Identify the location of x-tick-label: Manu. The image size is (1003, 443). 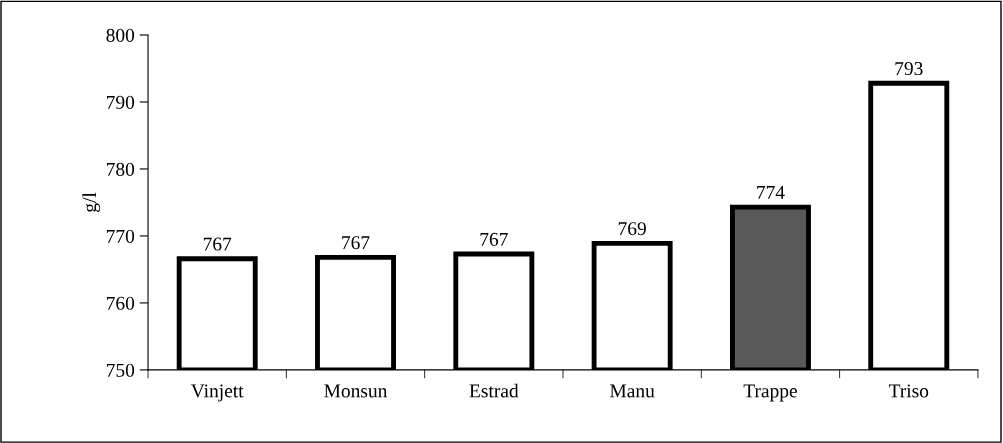
(632, 391).